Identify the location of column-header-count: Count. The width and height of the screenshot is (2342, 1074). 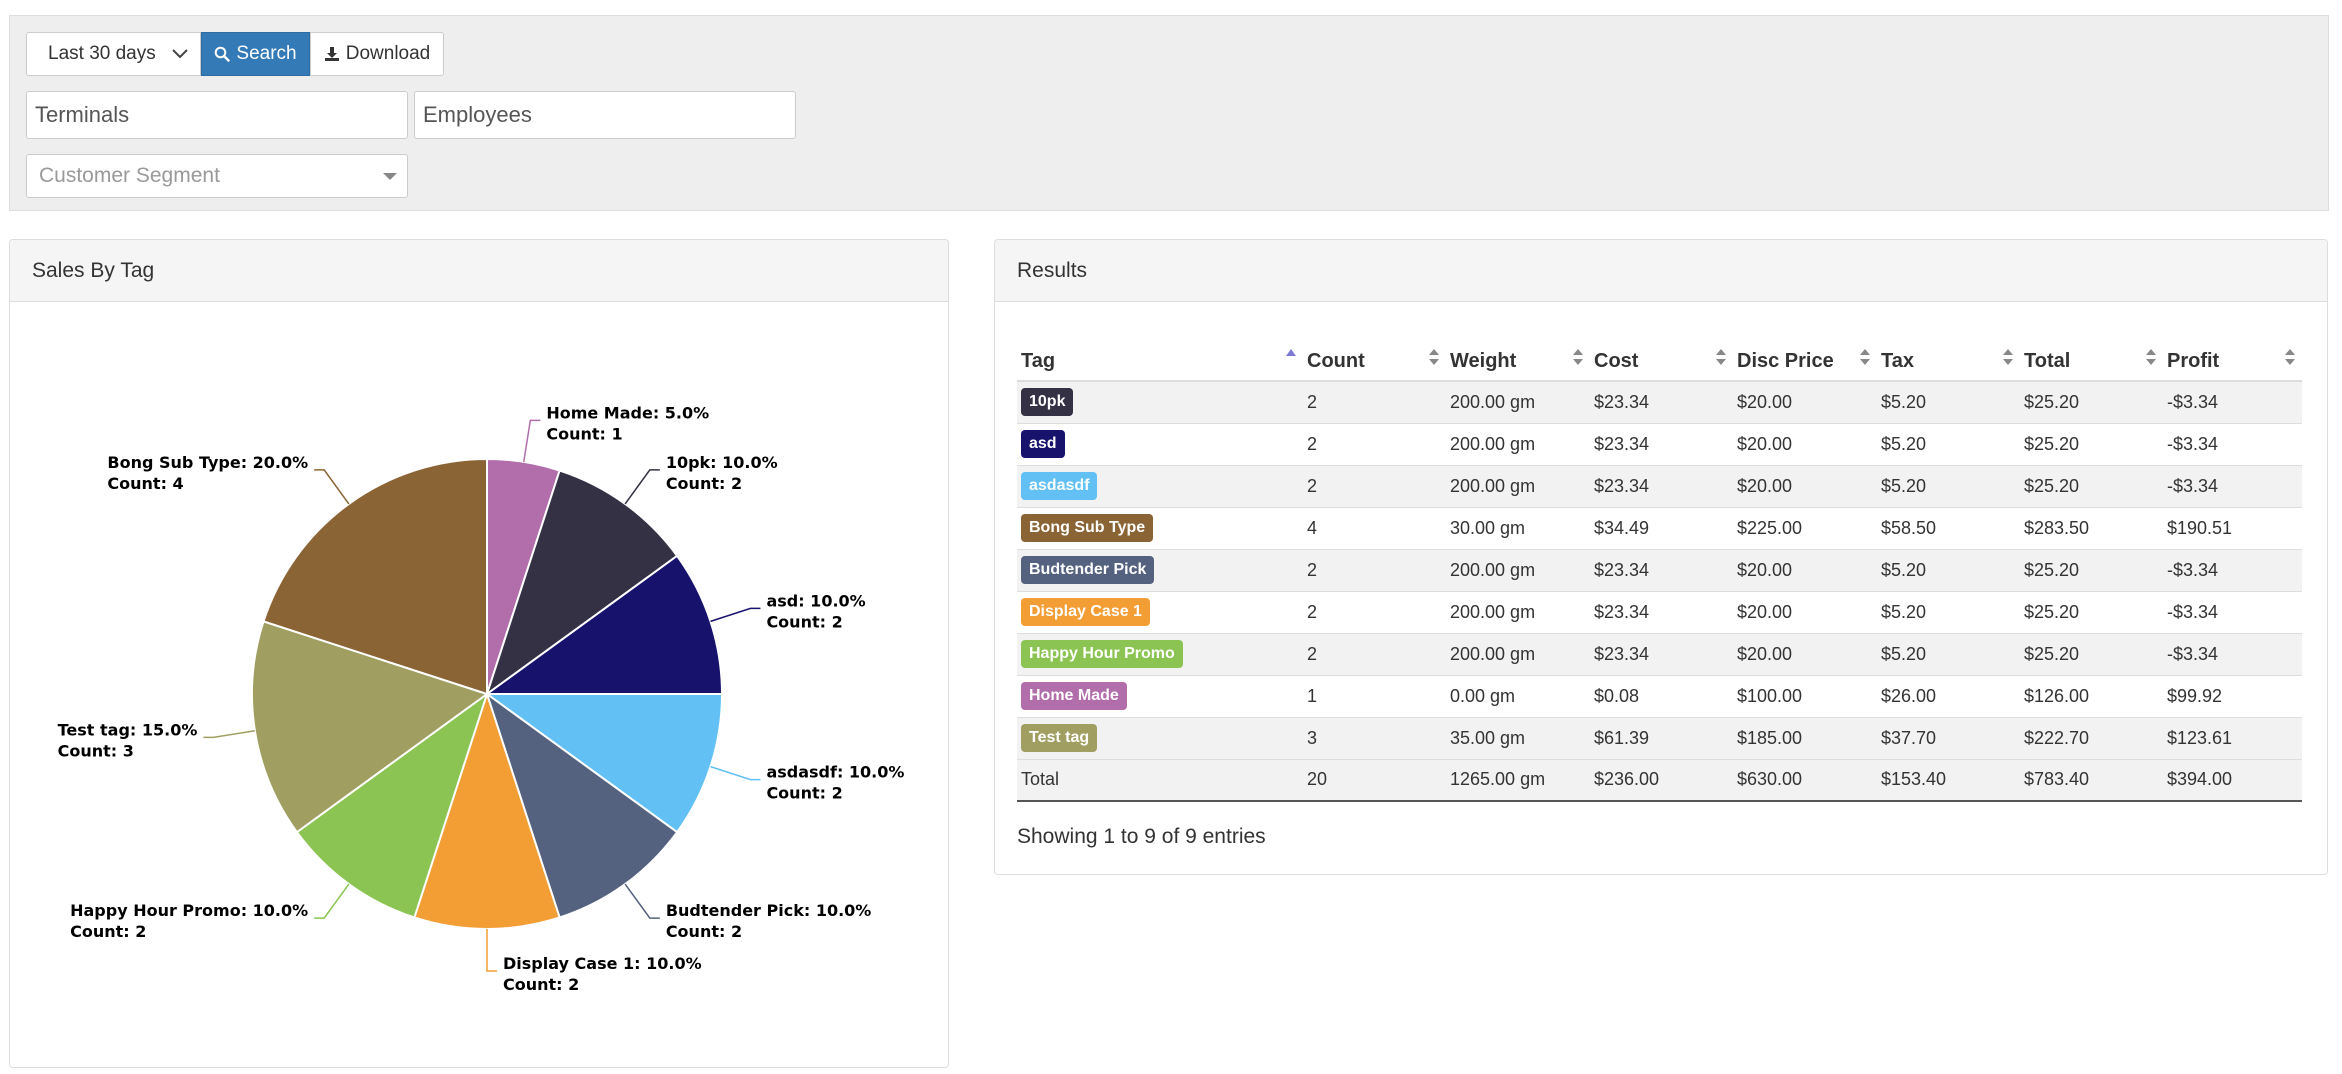
(1374, 357).